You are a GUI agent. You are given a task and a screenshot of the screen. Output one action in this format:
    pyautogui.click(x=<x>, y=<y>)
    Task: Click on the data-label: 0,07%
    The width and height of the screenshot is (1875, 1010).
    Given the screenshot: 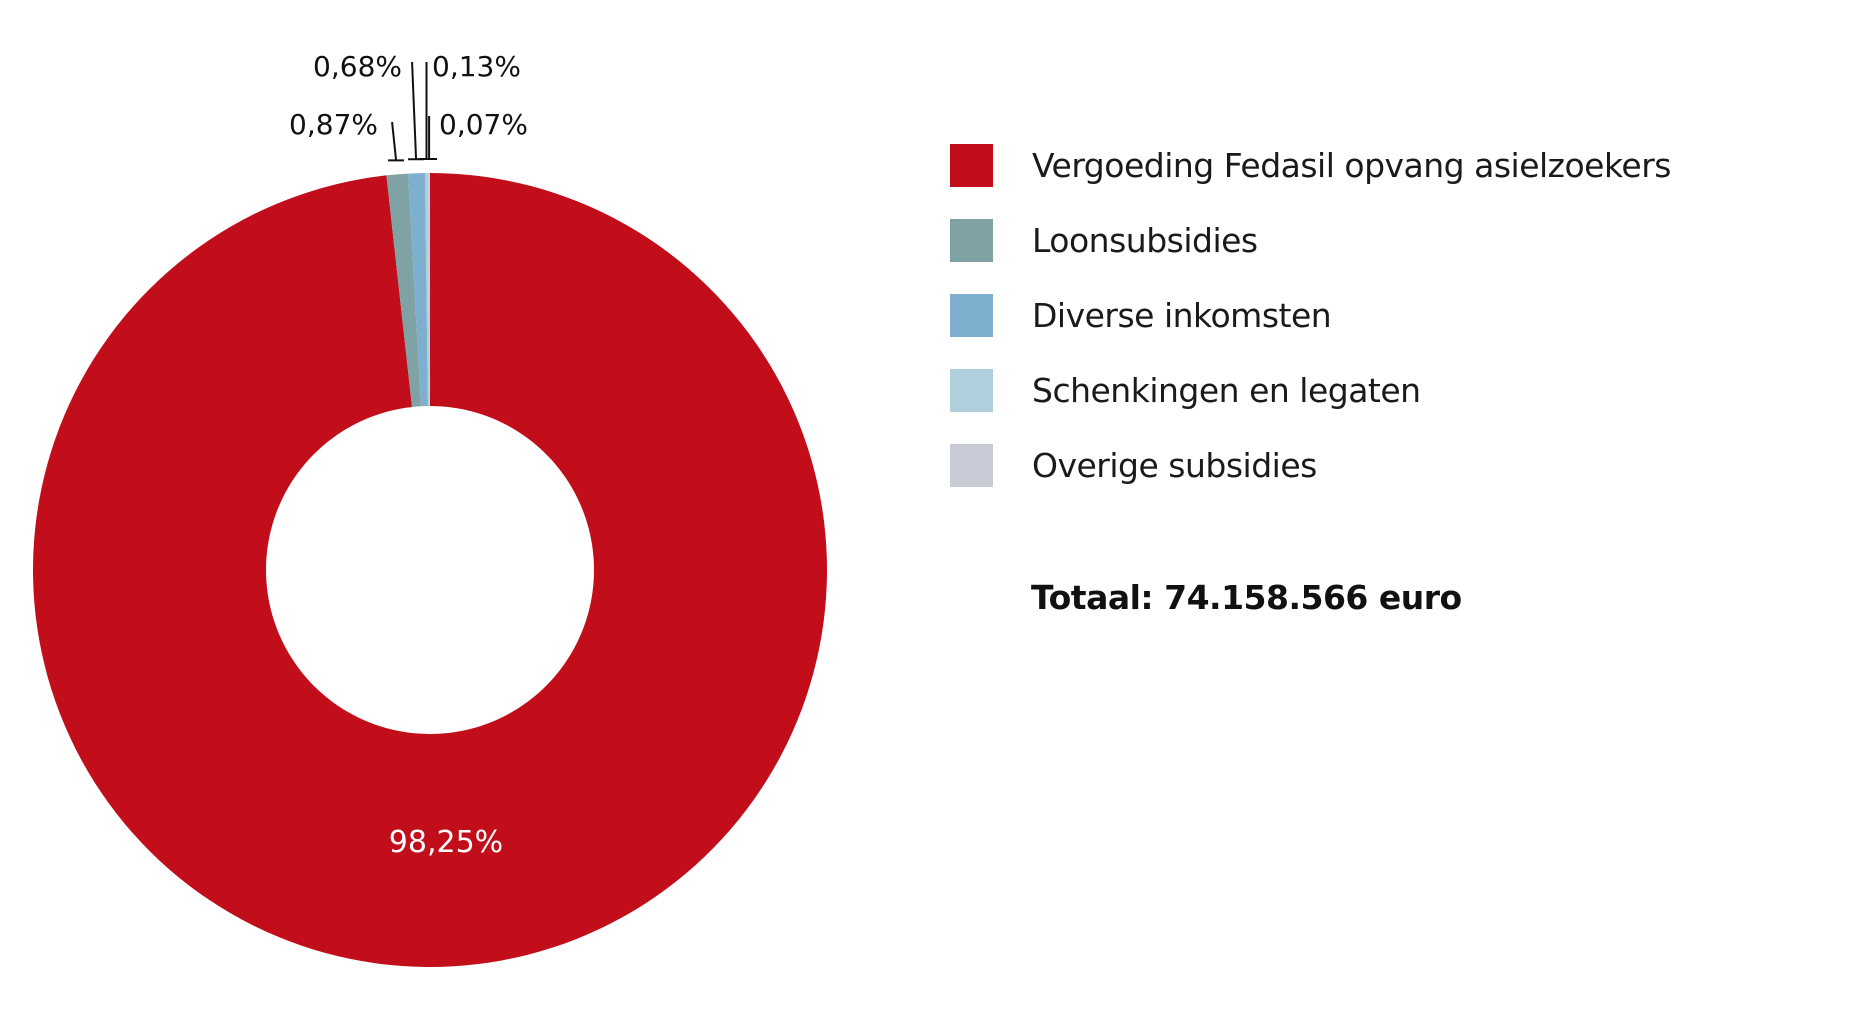 What is the action you would take?
    pyautogui.click(x=483, y=124)
    